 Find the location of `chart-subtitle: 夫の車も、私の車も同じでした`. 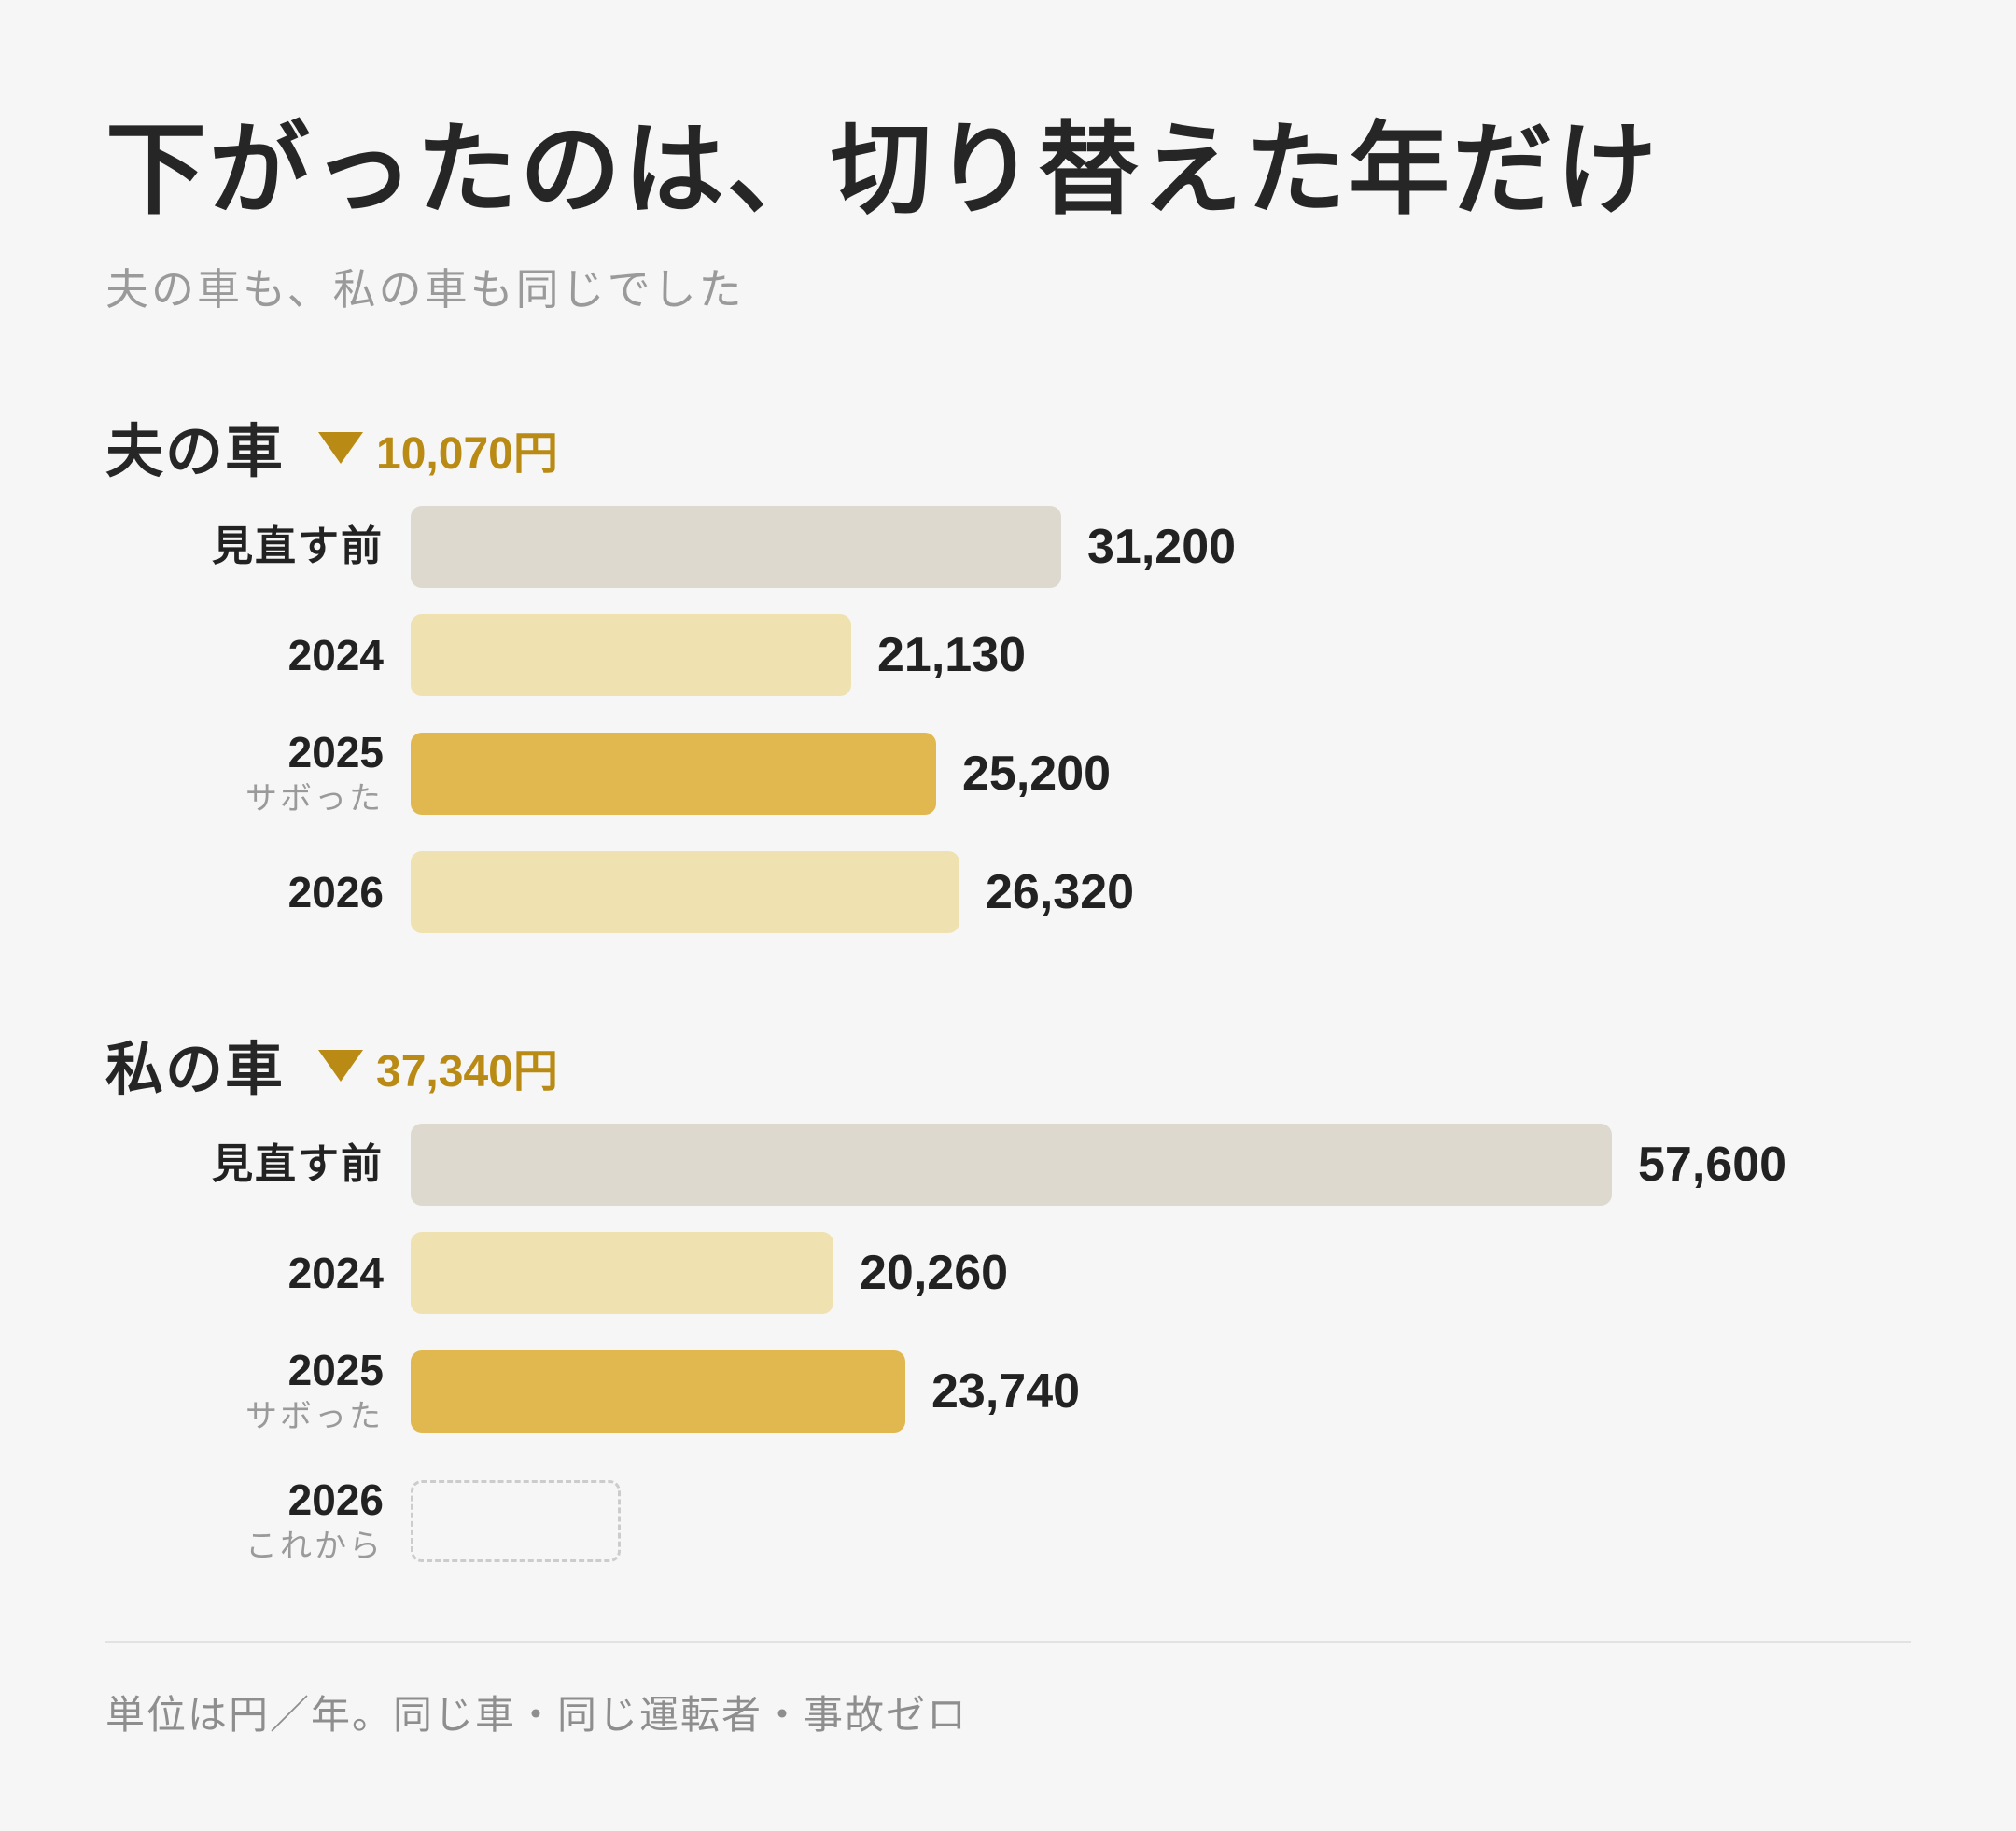

chart-subtitle: 夫の車も、私の車も同じでした is located at coordinates (425, 289).